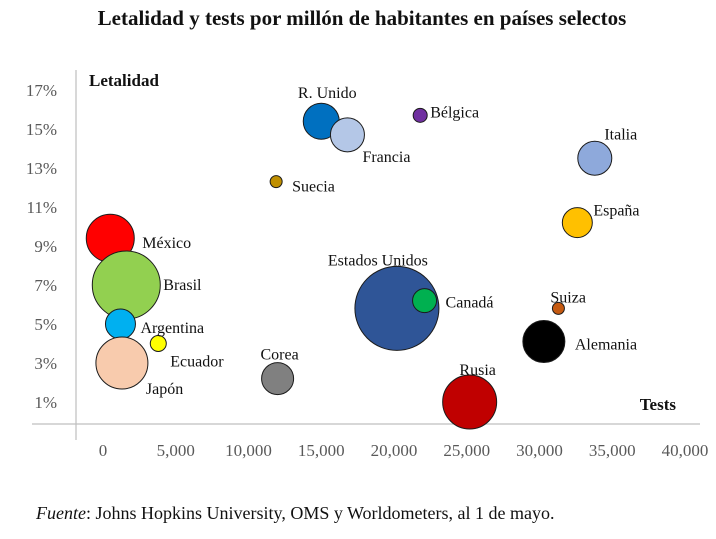 The height and width of the screenshot is (539, 716). What do you see at coordinates (539, 450) in the screenshot?
I see `x-tick-label: 30,000` at bounding box center [539, 450].